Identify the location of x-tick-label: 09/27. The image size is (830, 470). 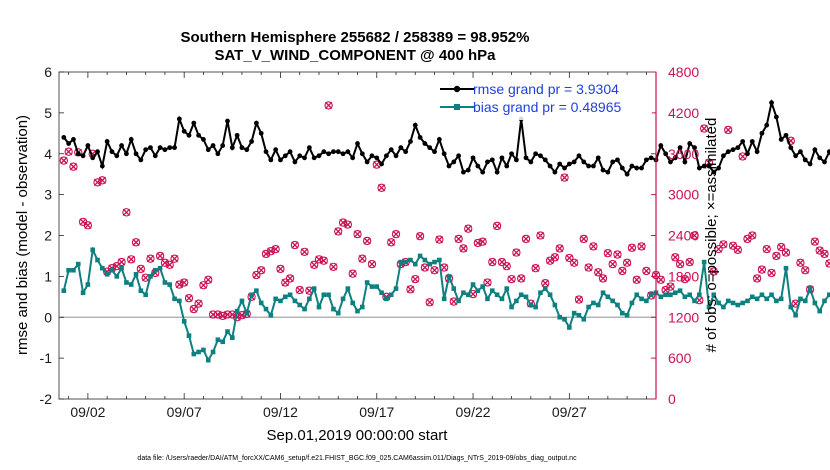
(569, 412).